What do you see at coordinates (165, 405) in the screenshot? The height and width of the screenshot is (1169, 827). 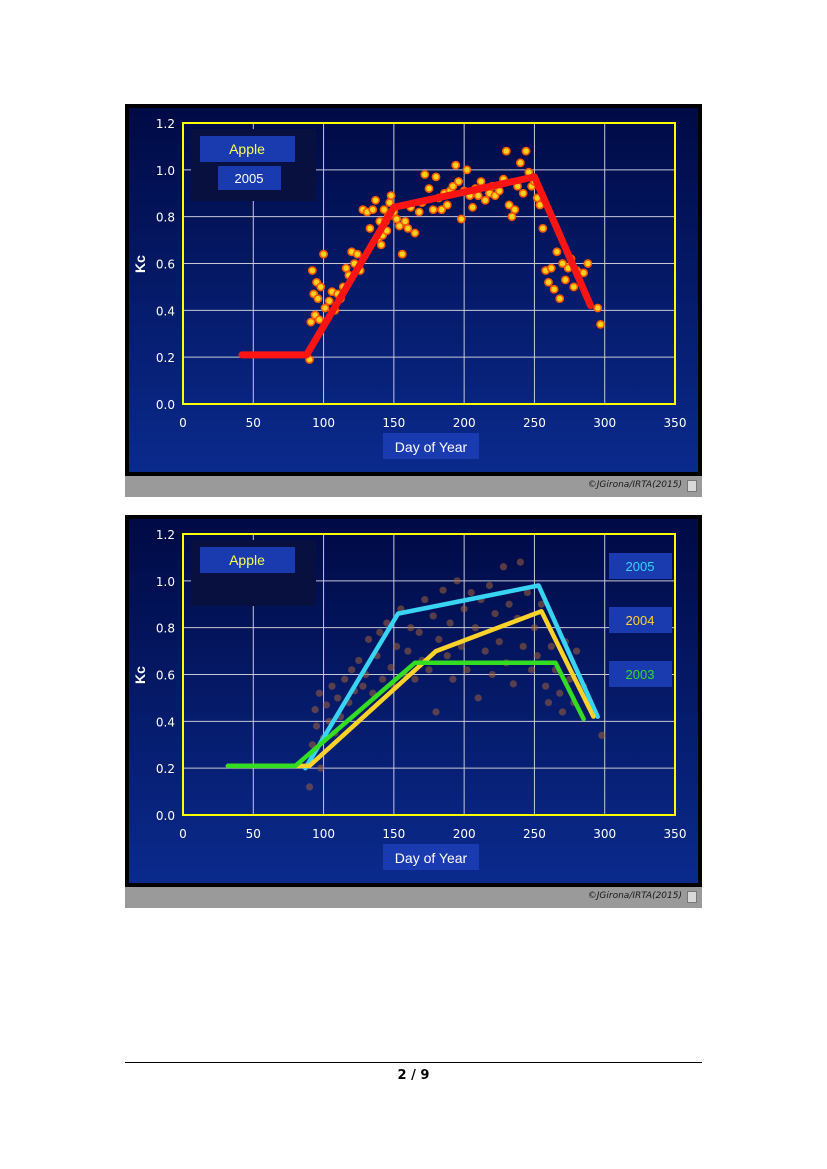 I see `y-tick-label: 0.0` at bounding box center [165, 405].